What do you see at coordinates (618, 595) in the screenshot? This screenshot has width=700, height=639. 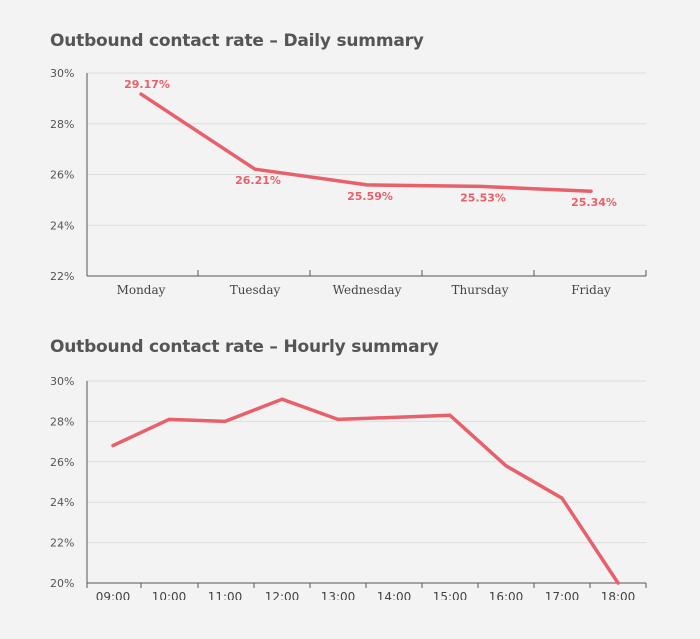 I see `x-tick-label: 18:00` at bounding box center [618, 595].